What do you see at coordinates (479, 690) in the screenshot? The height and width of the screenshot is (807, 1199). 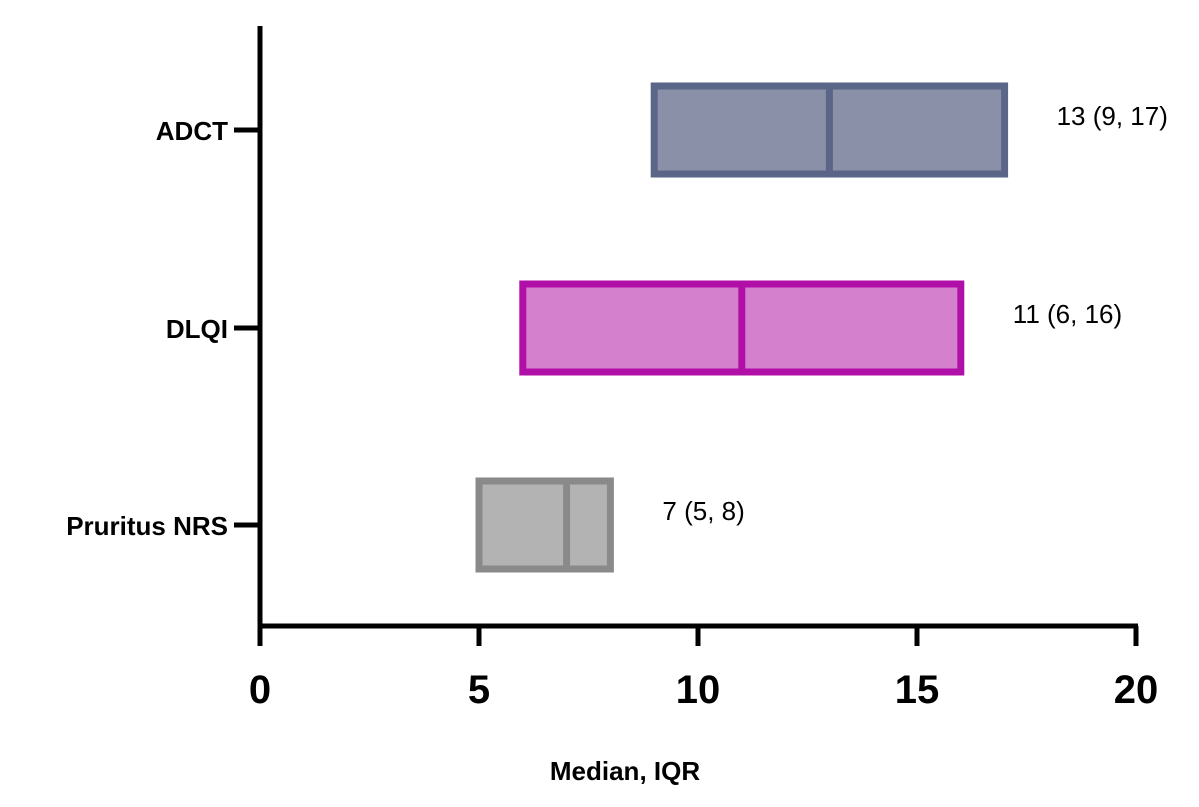 I see `x-tick-label: 5` at bounding box center [479, 690].